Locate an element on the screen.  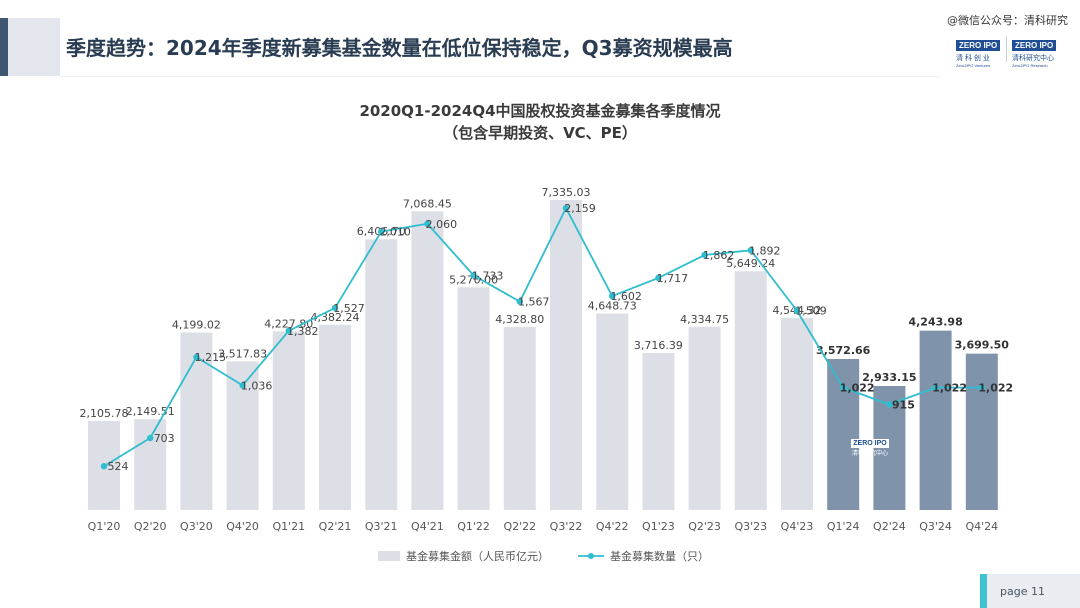
logo-en-name: Zero2IPO Research is located at coordinates (1030, 65).